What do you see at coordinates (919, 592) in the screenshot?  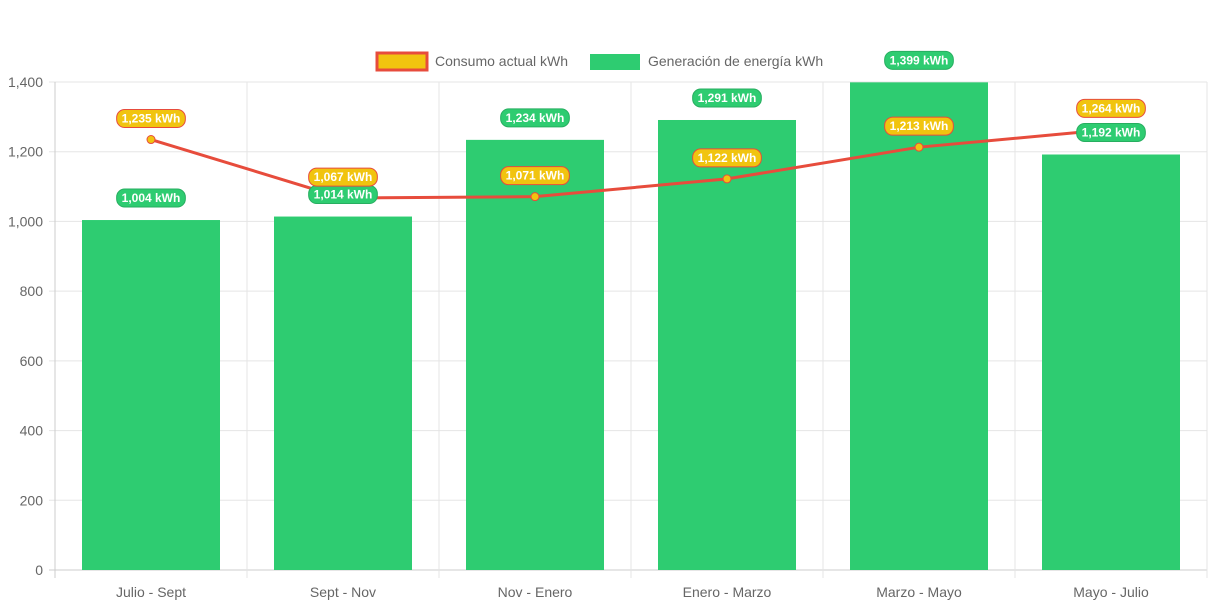 I see `x-tick-label: Marzo - Mayo` at bounding box center [919, 592].